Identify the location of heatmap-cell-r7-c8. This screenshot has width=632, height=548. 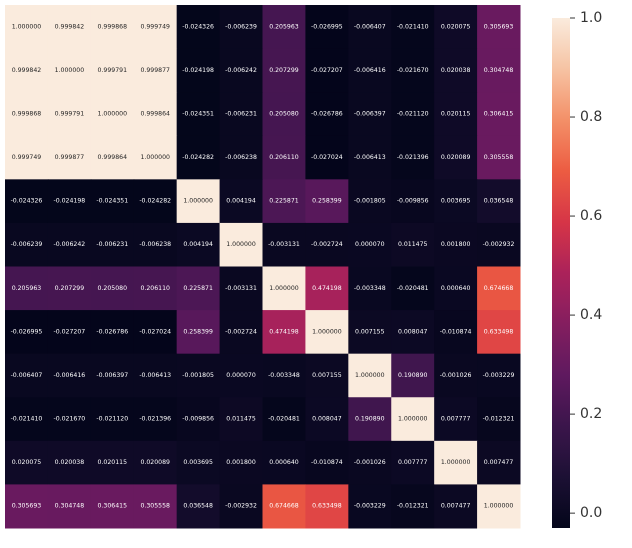
(370, 332).